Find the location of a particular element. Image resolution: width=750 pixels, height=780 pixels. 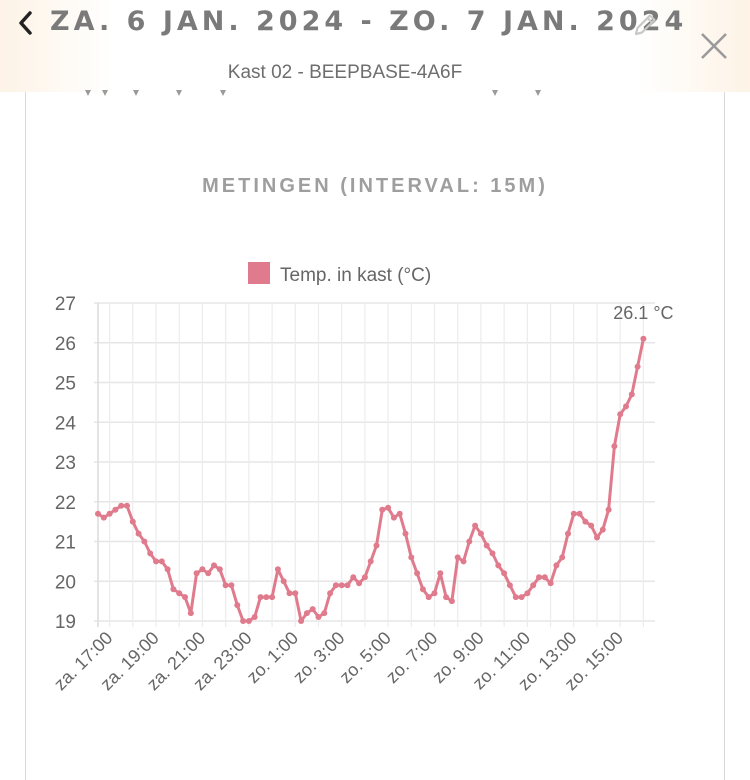

pencil-icon is located at coordinates (645, 25).